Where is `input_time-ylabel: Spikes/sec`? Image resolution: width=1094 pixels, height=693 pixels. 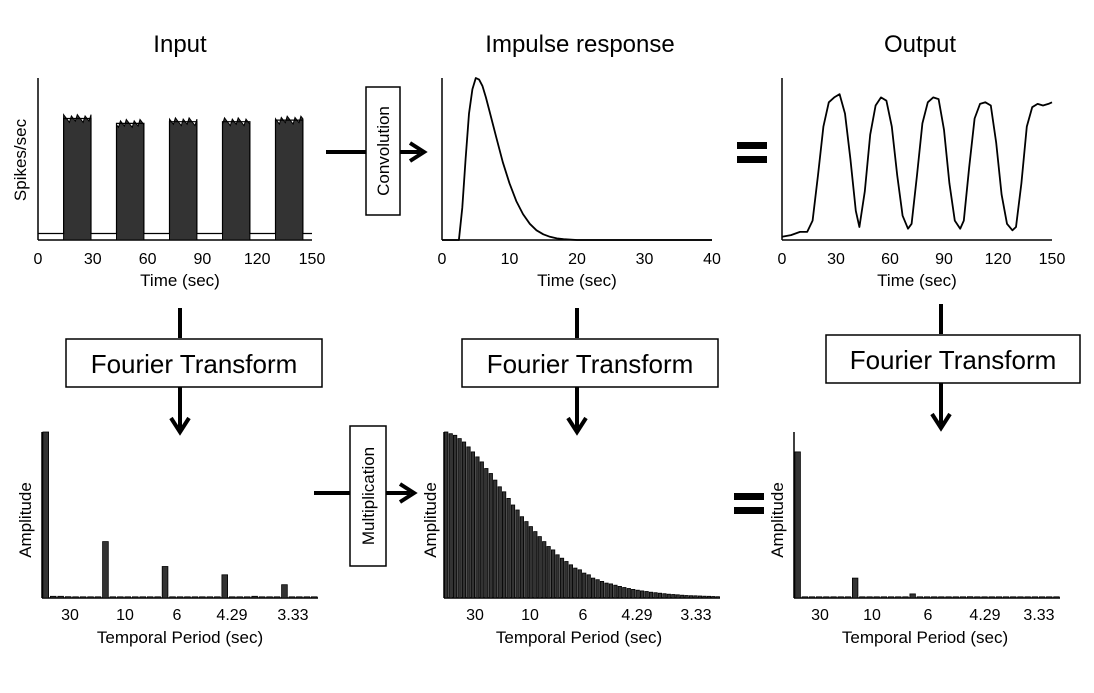 input_time-ylabel: Spikes/sec is located at coordinates (20, 159).